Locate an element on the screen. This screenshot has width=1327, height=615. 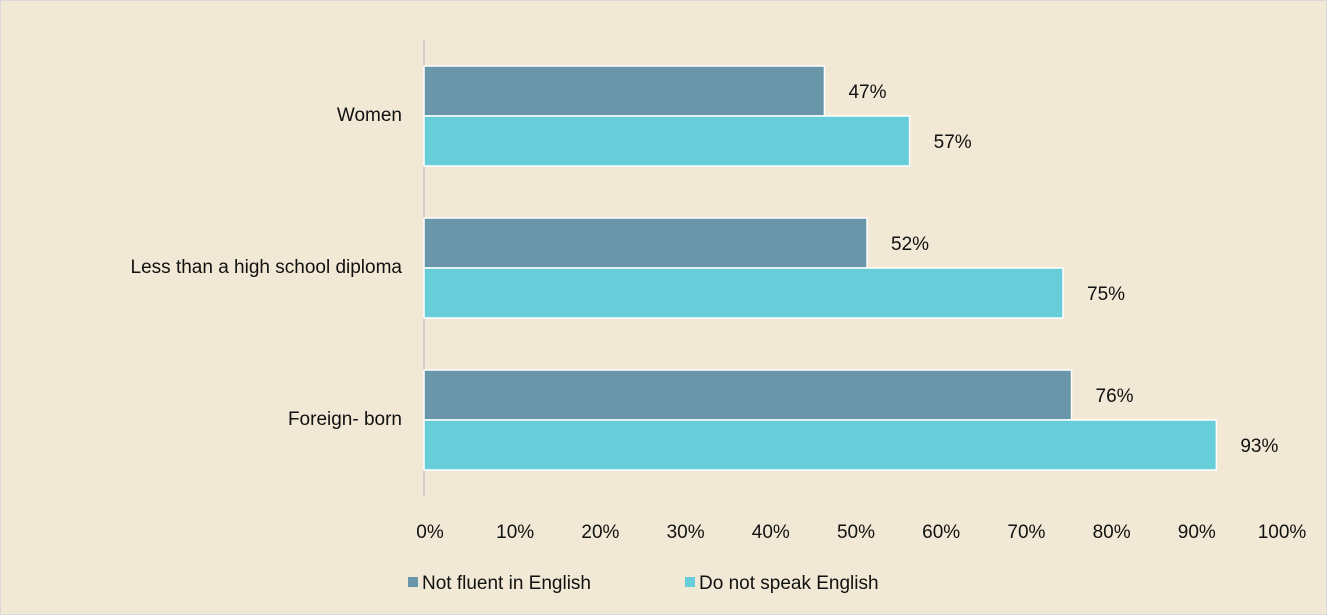
x-tick-label: 90% is located at coordinates (1197, 532).